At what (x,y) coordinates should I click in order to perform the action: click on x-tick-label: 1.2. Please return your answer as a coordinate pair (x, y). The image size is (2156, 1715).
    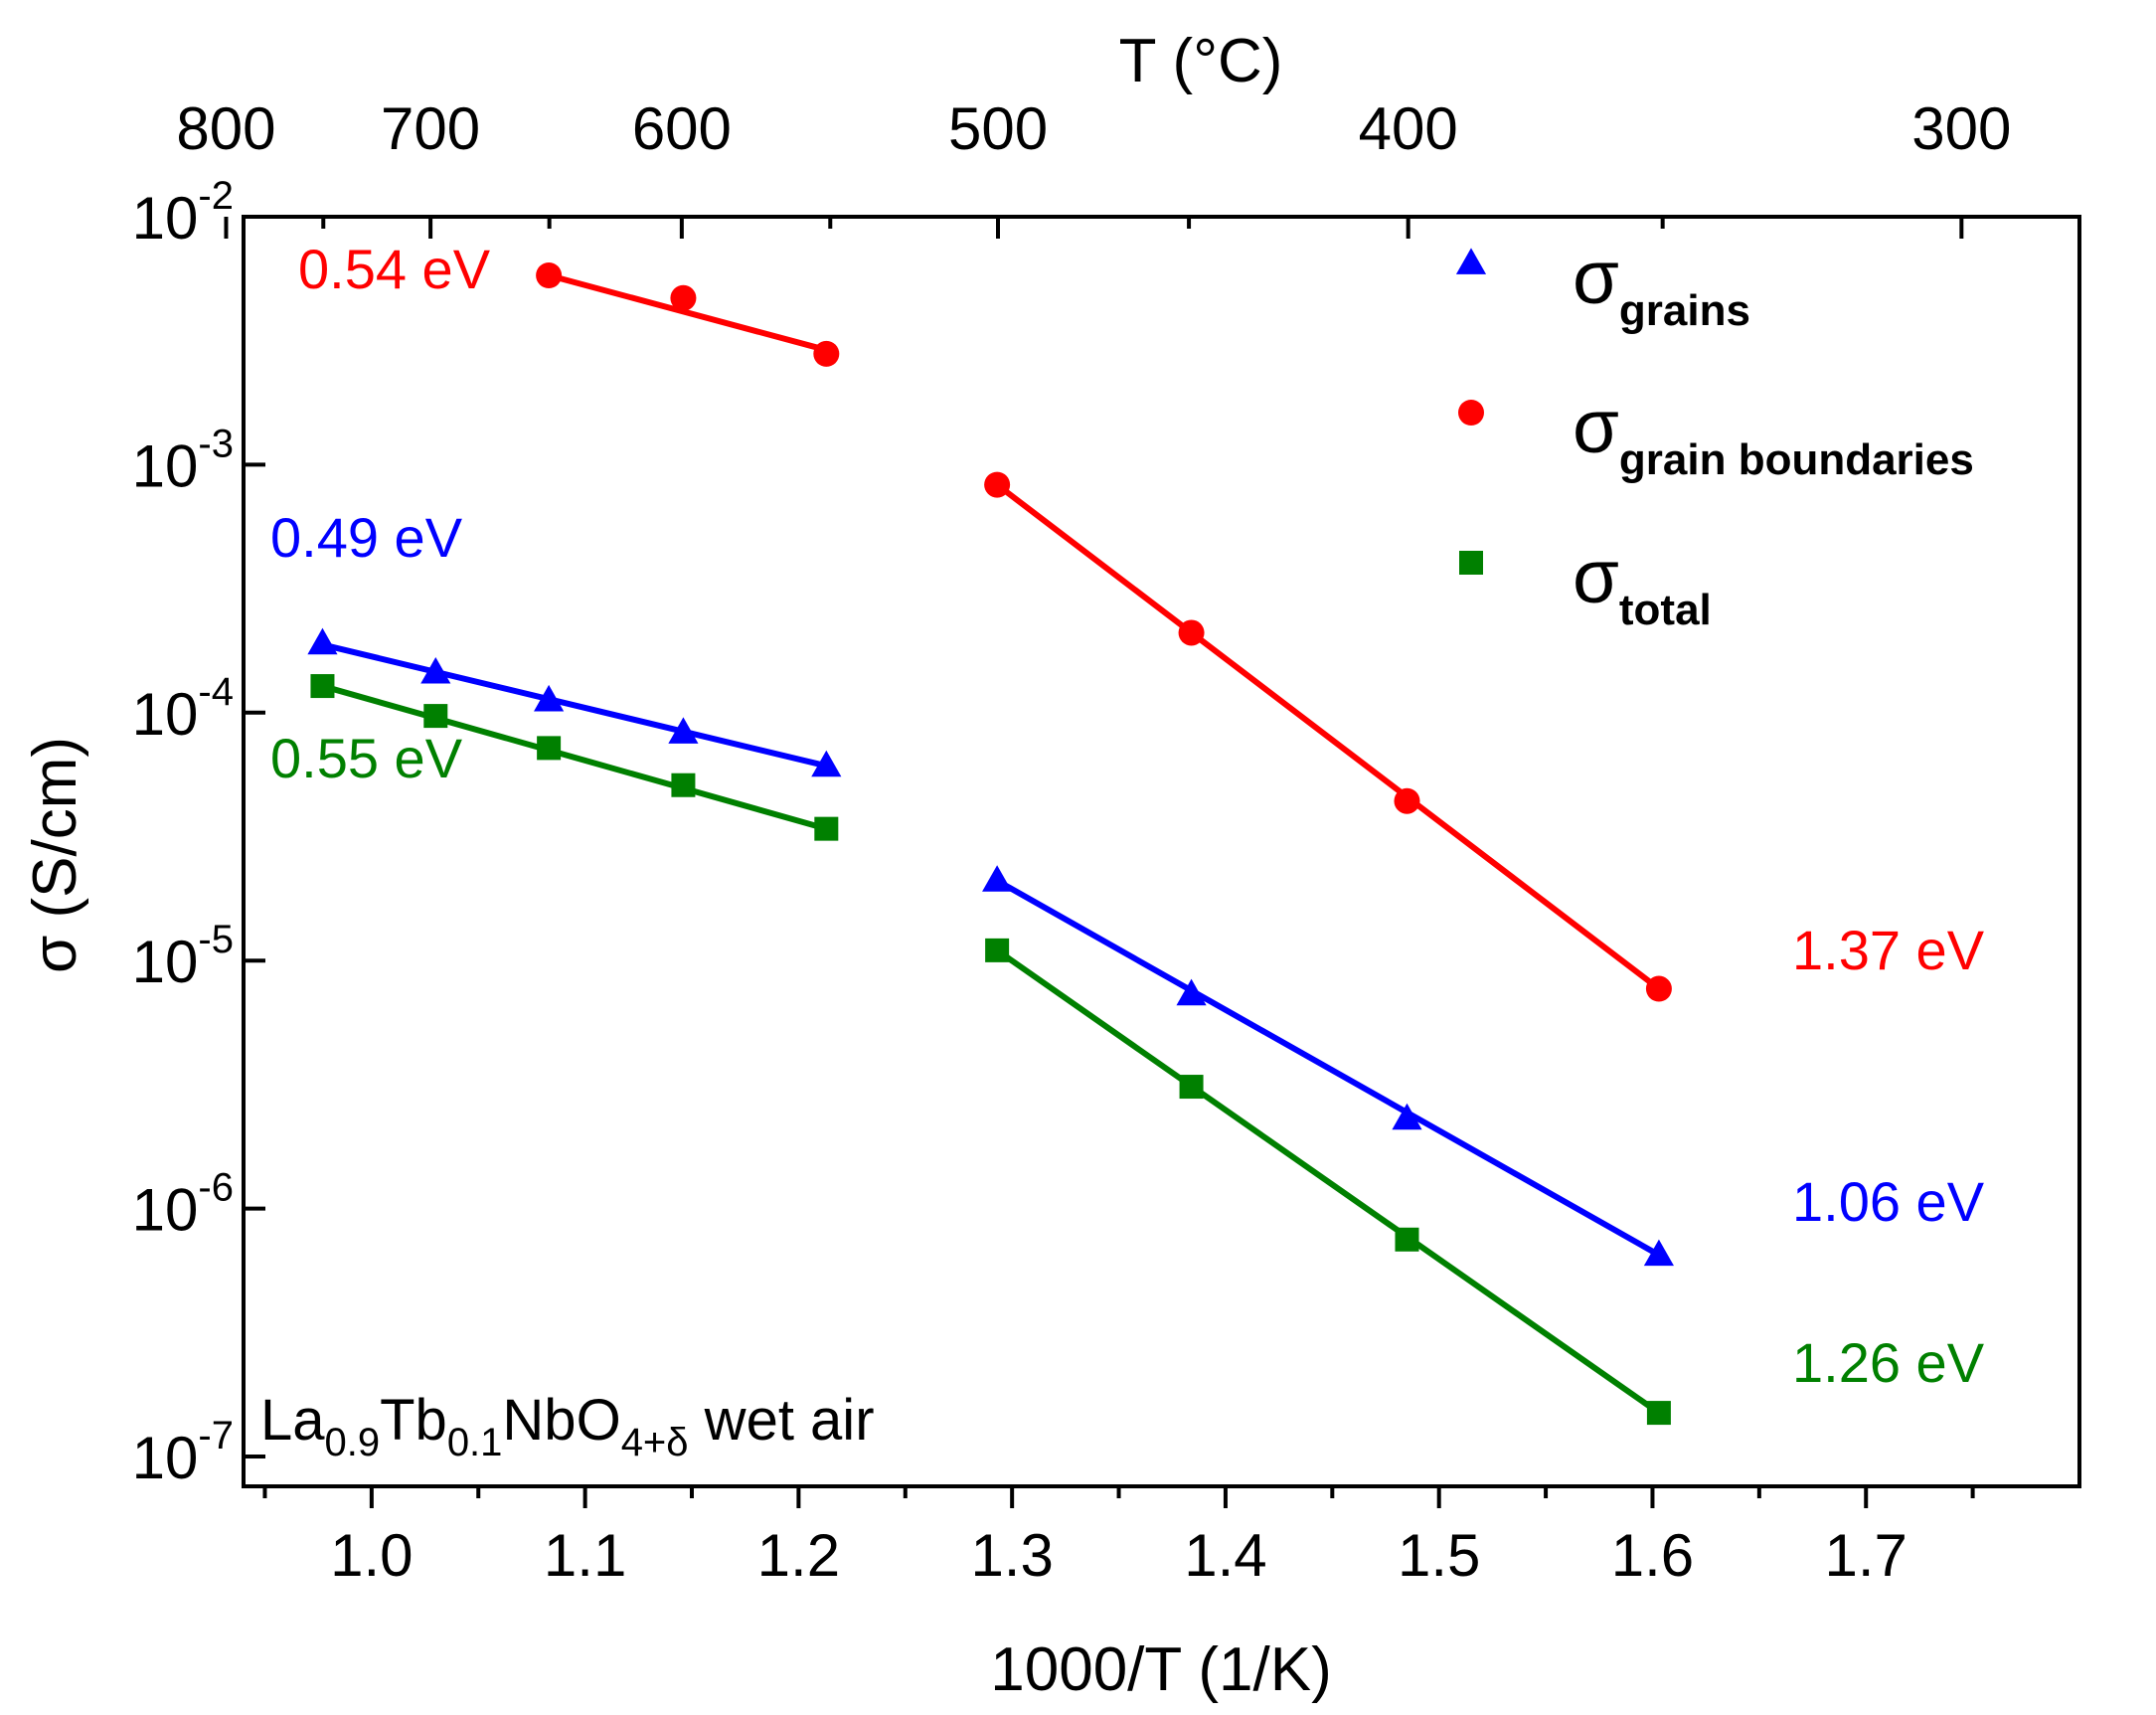
    Looking at the image, I should click on (798, 1555).